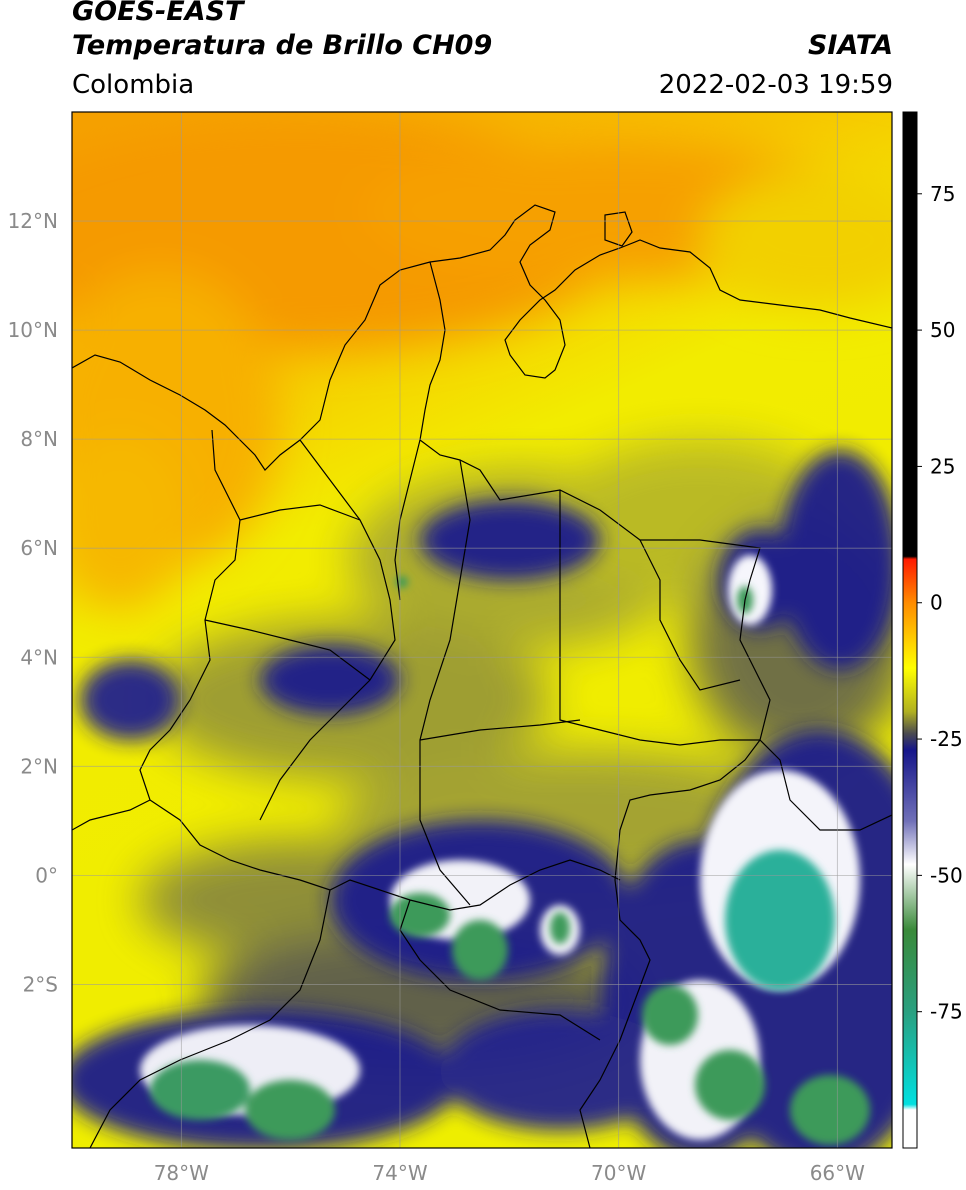  Describe the element at coordinates (910, 630) in the screenshot. I see `colorbar-gradient` at that location.